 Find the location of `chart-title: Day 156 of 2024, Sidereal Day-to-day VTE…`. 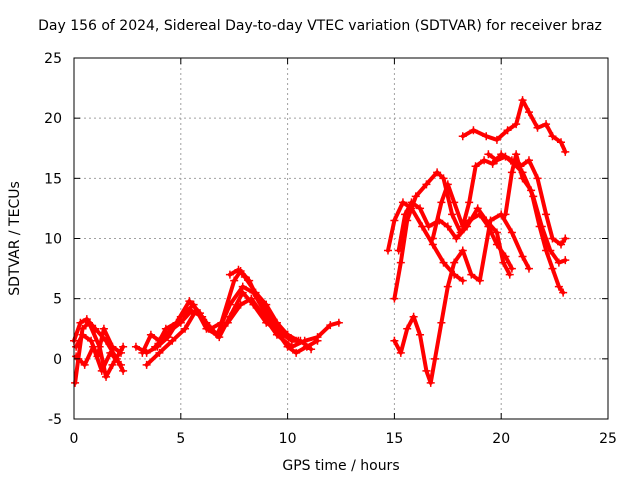

chart-title: Day 156 of 2024, Sidereal Day-to-day VTE… is located at coordinates (320, 26).